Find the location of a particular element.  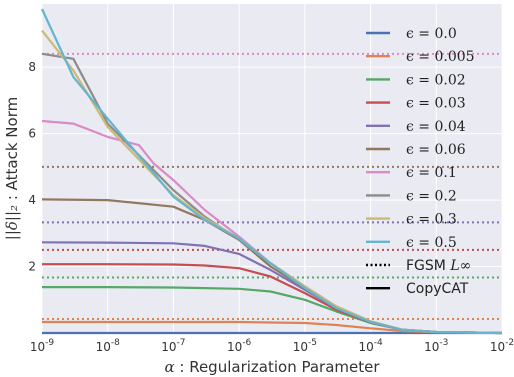

x-tick-label: 10⁻⁴ is located at coordinates (370, 346).